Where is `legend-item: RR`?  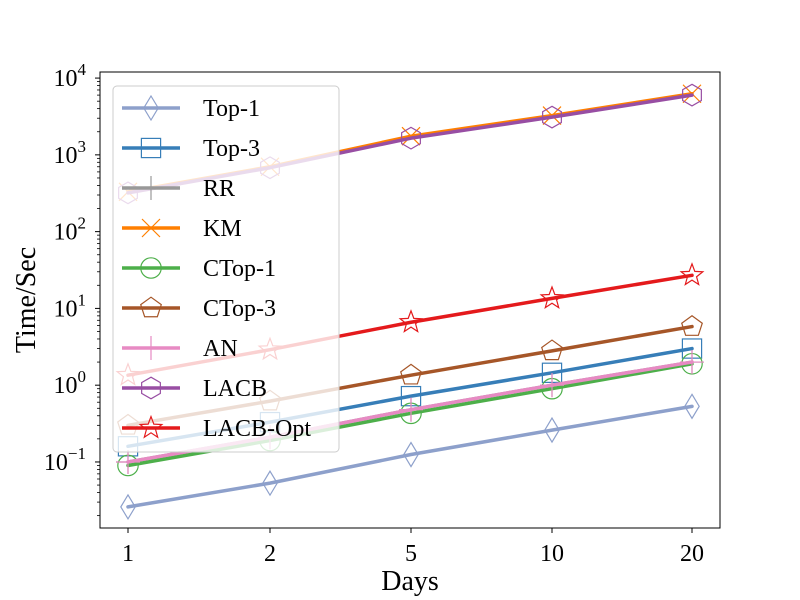 legend-item: RR is located at coordinates (178, 189).